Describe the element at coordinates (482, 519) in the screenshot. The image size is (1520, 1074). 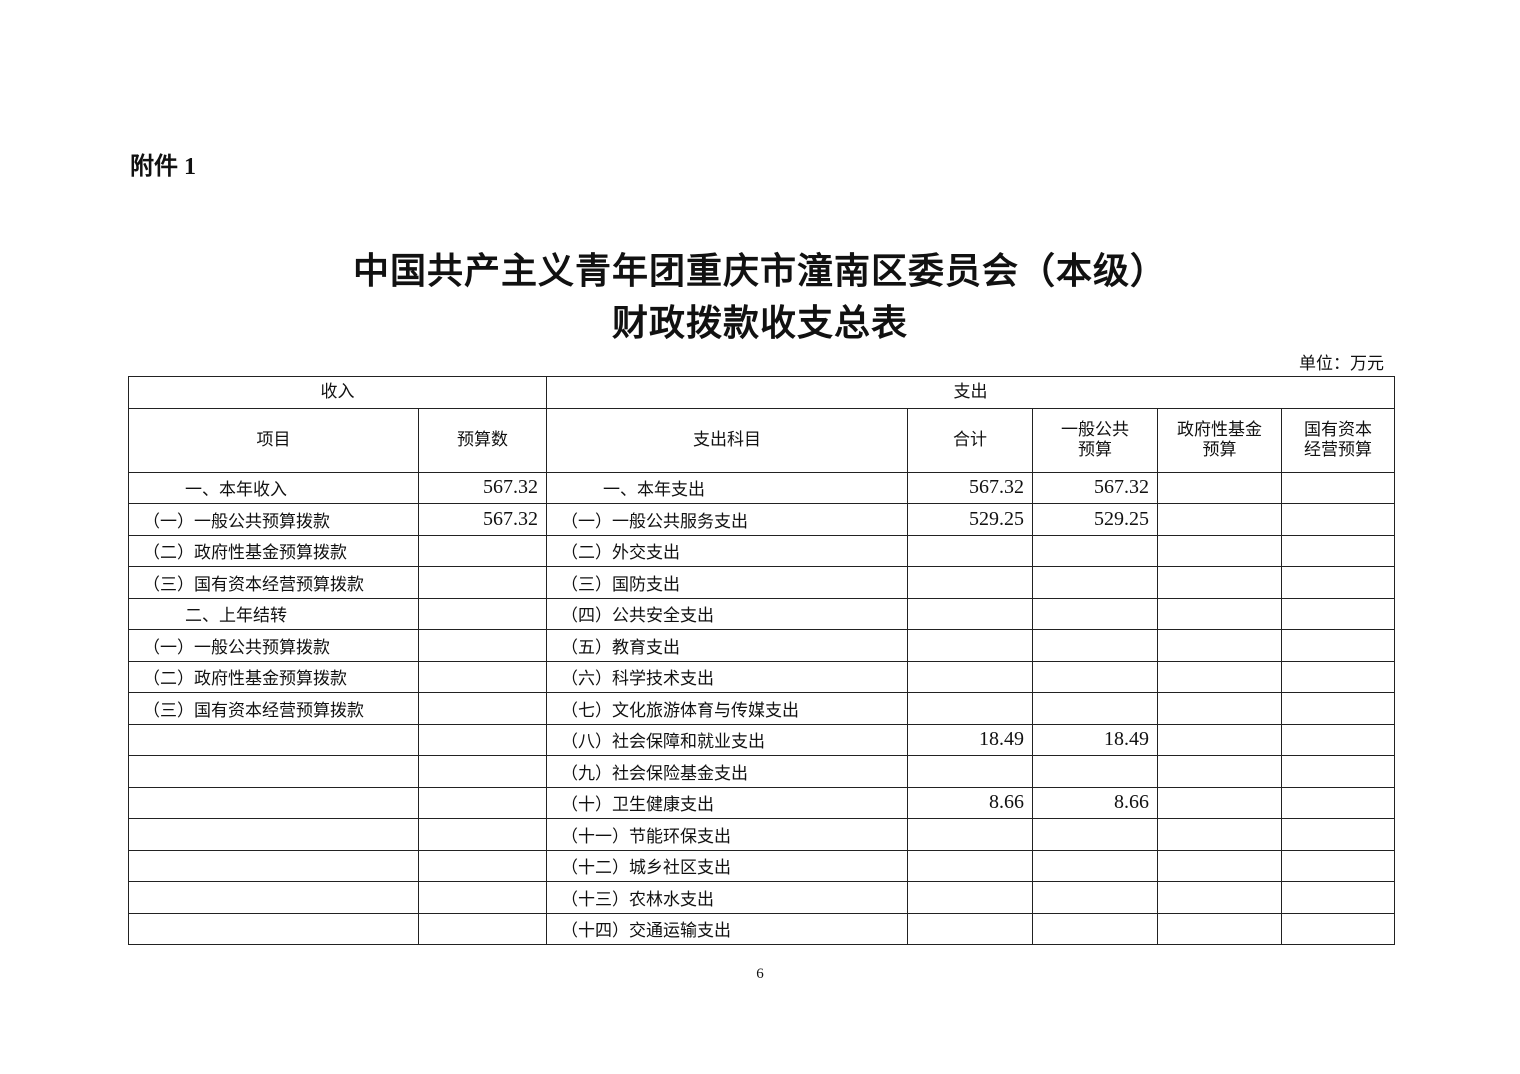
I see `income-budget-cell: 567.32` at that location.